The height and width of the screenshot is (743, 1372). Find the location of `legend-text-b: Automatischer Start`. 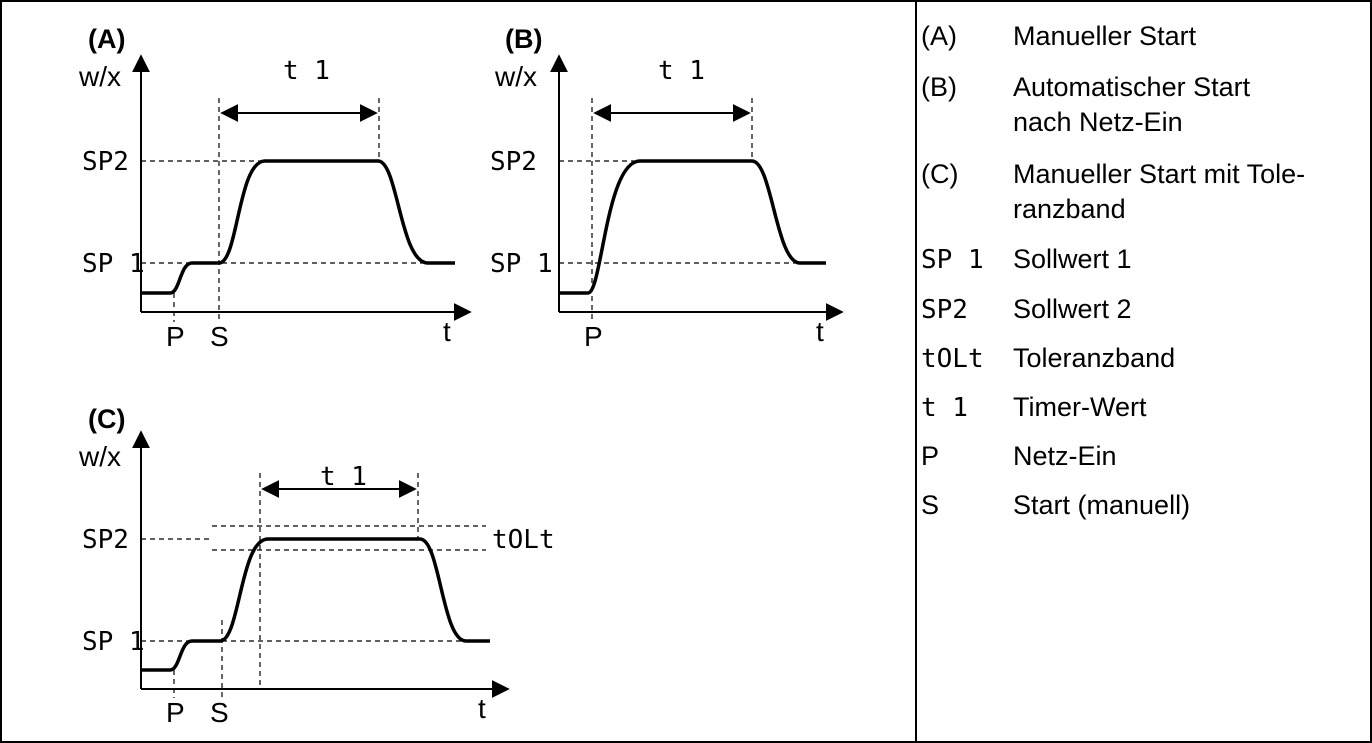

legend-text-b: Automatischer Start is located at coordinates (1132, 87).